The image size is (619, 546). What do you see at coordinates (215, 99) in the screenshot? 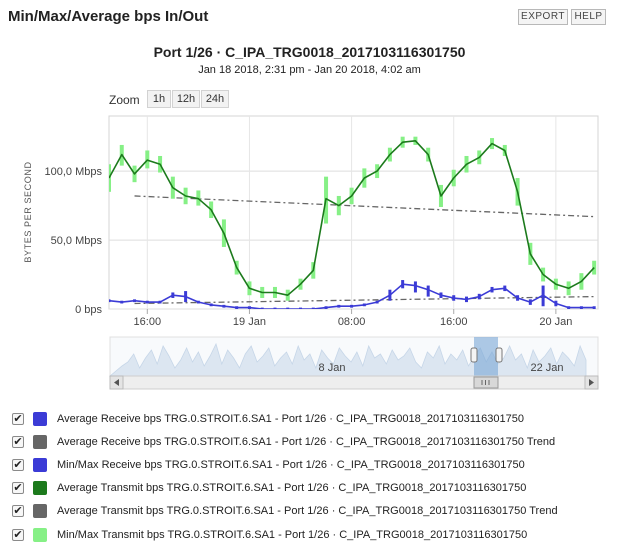
I see `zoom-24h-button: 24h` at bounding box center [215, 99].